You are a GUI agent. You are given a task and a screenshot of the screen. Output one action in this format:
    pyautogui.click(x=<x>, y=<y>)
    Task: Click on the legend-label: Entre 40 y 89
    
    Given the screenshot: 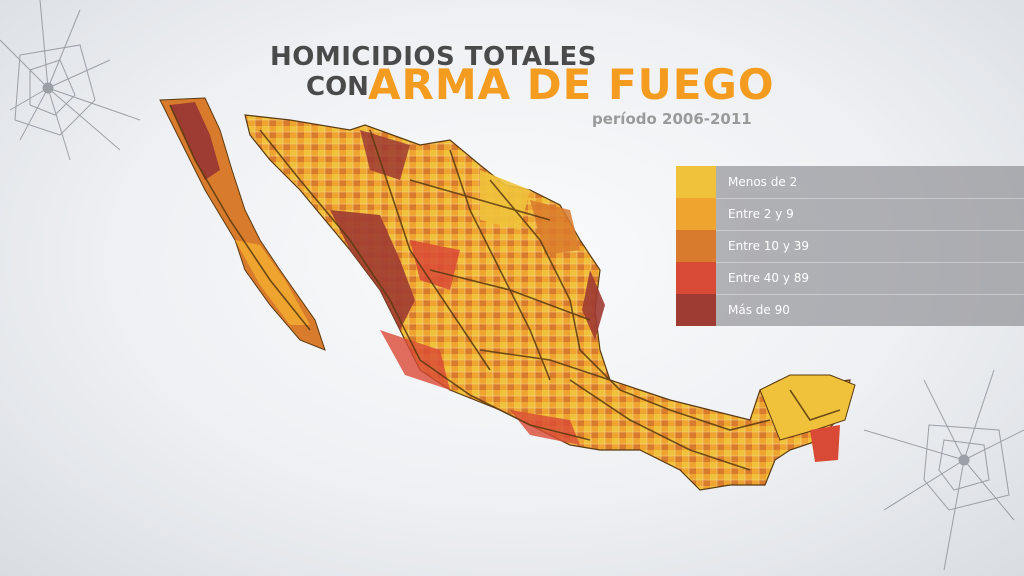 What is the action you would take?
    pyautogui.click(x=769, y=278)
    